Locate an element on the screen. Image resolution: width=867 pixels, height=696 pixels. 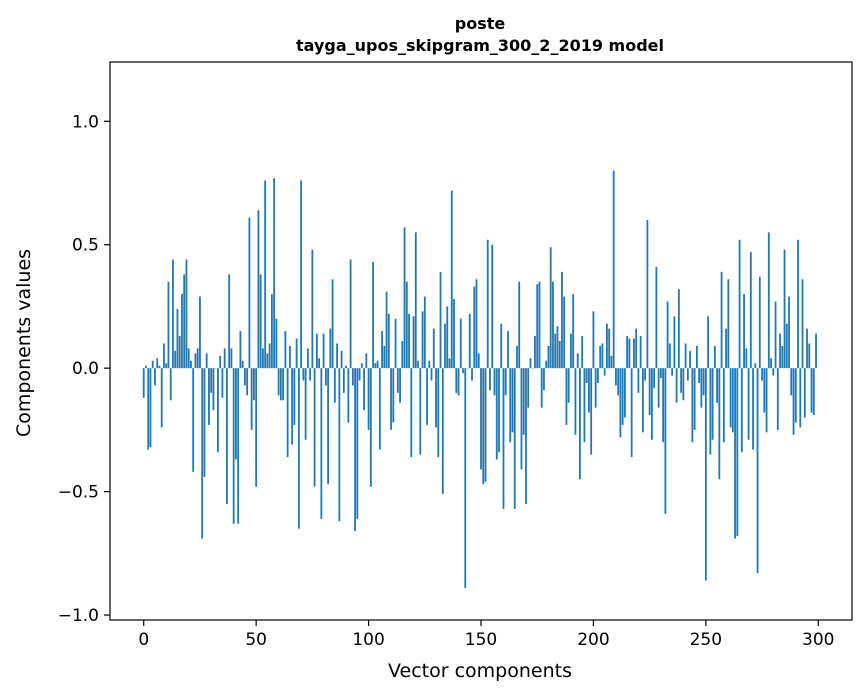
y-tick-label: 0.0 is located at coordinates (85, 369).